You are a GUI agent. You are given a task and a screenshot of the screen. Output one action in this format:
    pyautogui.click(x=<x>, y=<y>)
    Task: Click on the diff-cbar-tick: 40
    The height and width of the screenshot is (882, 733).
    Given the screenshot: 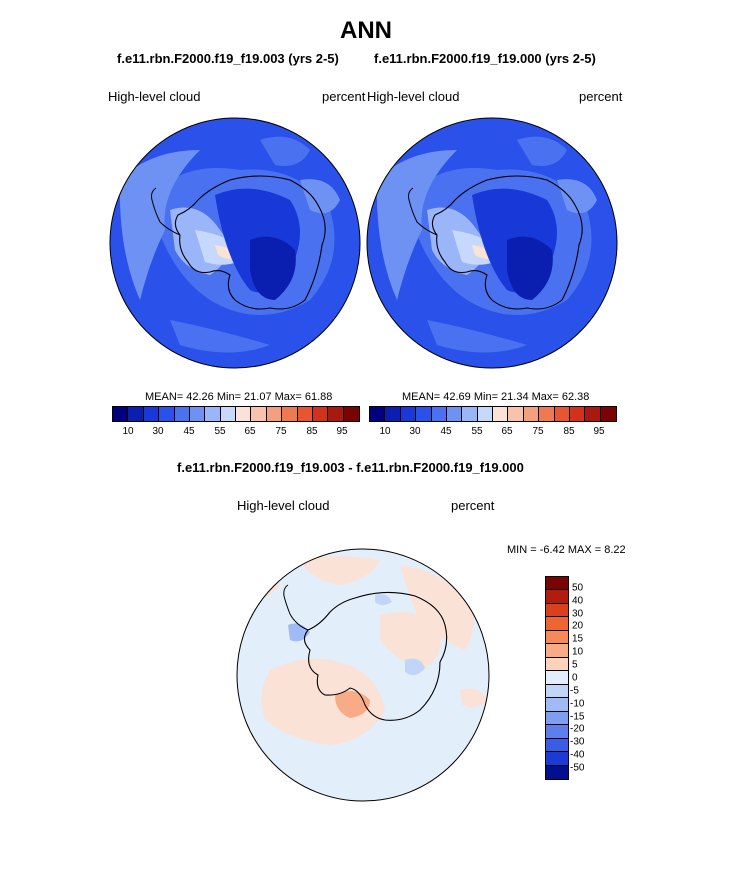 What is the action you would take?
    pyautogui.click(x=578, y=601)
    